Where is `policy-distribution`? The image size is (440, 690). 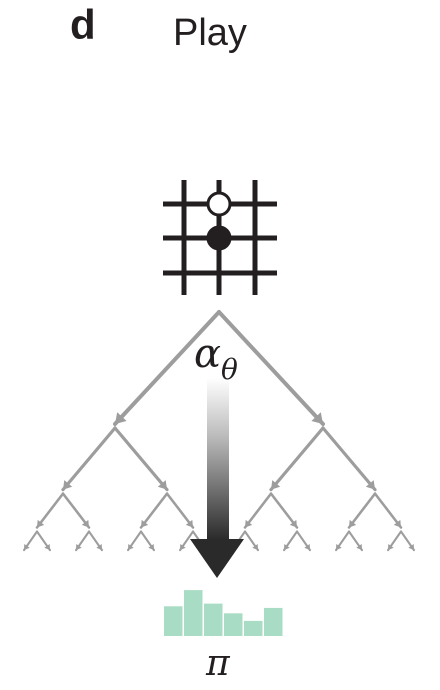
policy-distribution is located at coordinates (223, 613).